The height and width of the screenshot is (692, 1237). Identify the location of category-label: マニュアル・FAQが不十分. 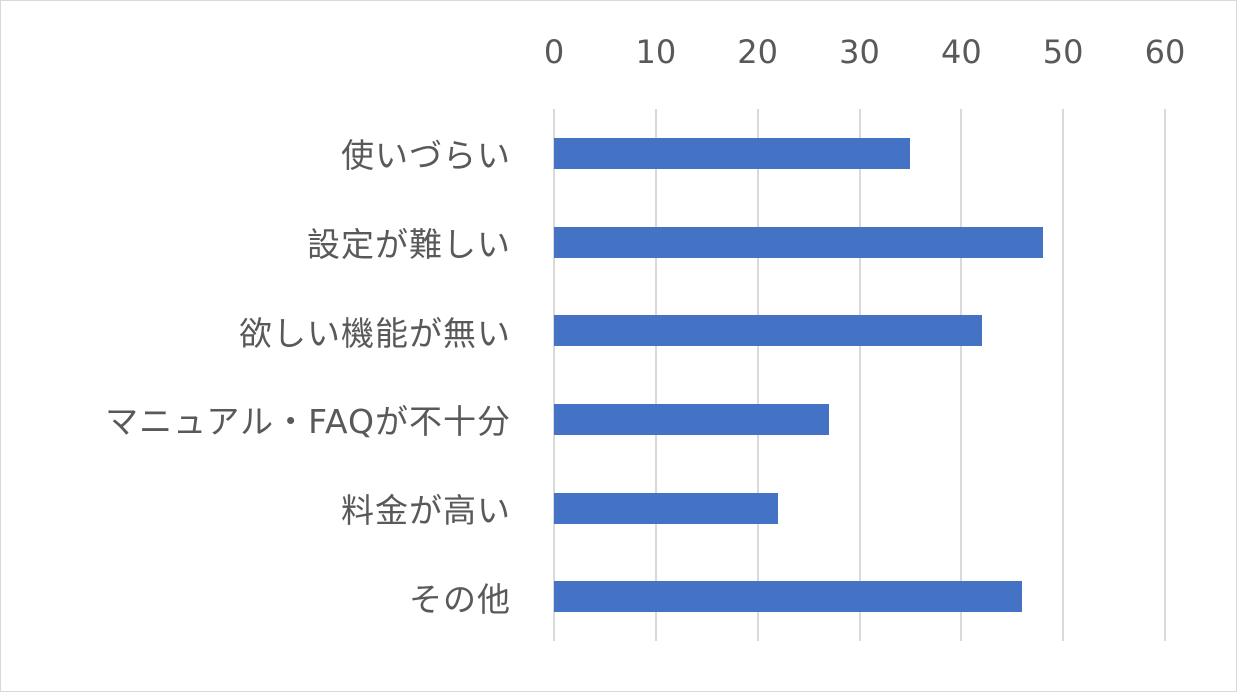
(308, 422).